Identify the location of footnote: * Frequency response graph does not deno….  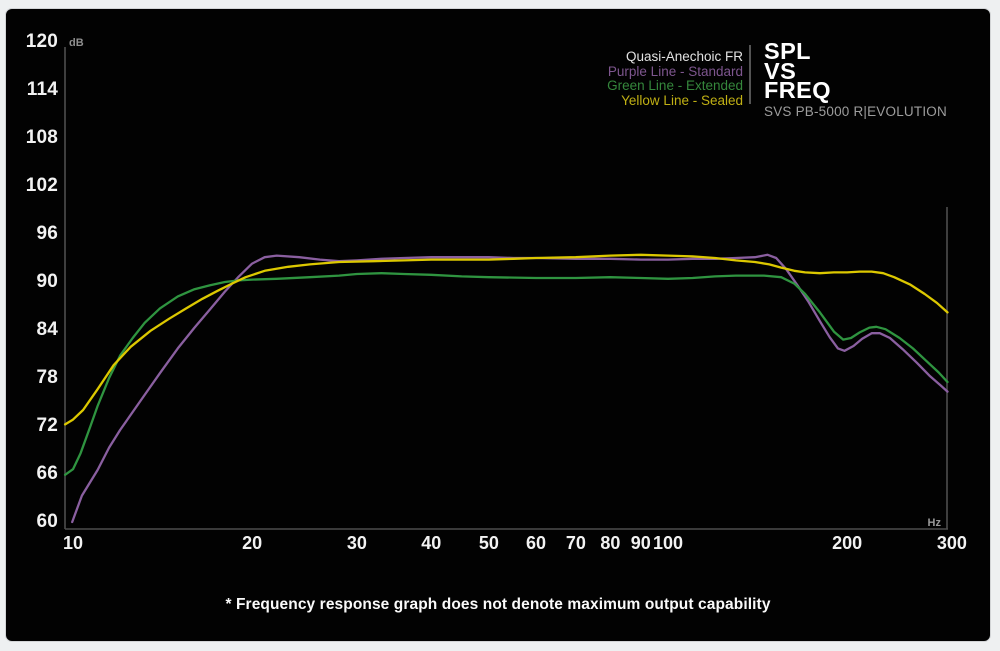
(498, 604).